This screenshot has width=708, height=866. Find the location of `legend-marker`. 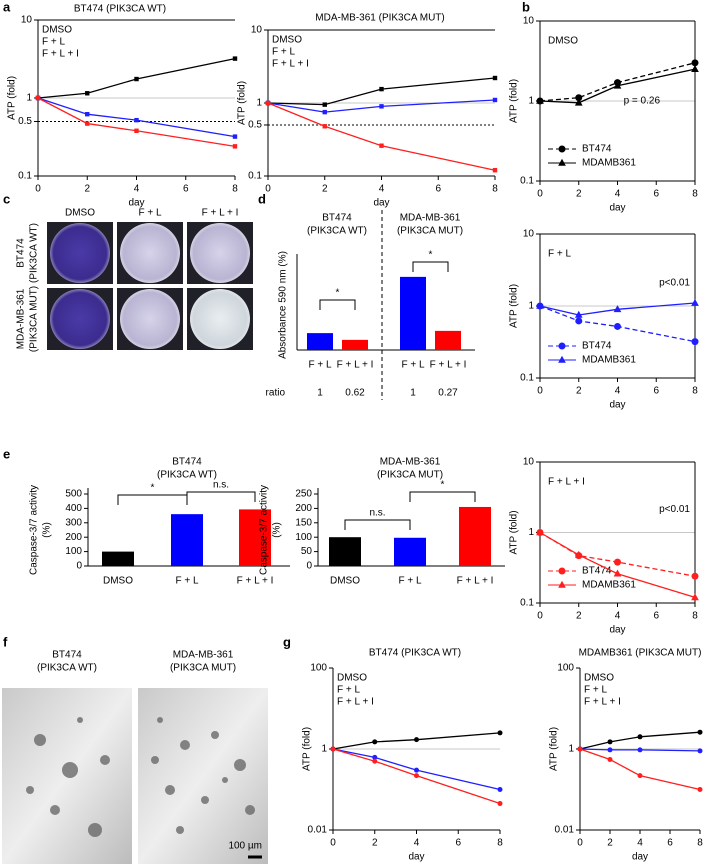

legend-marker is located at coordinates (562, 584).